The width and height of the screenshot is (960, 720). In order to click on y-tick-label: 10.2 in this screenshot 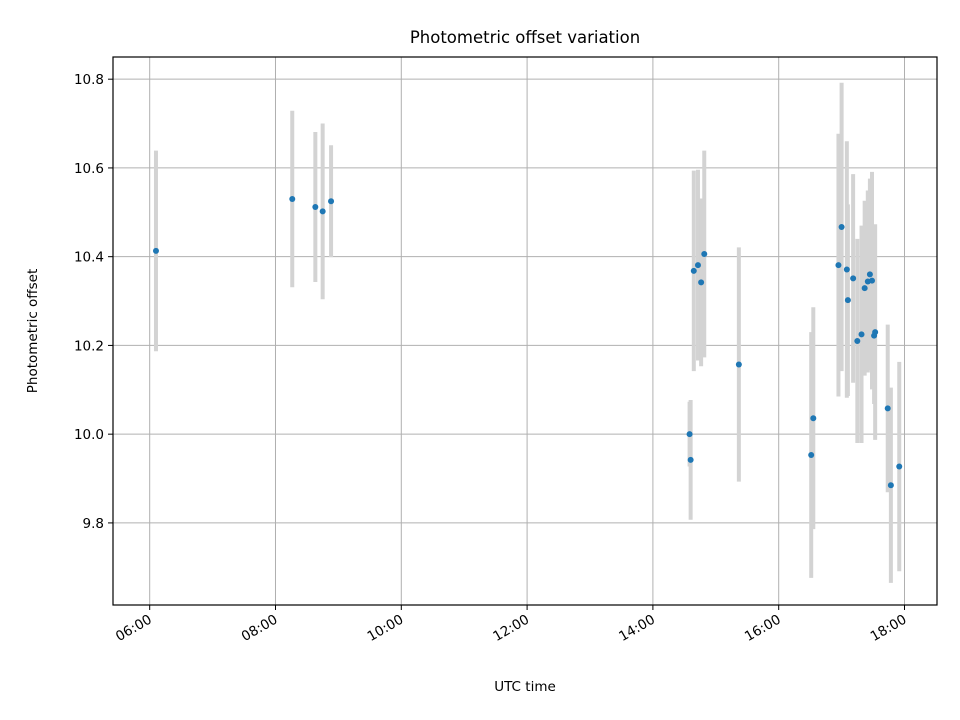, I will do `click(89, 346)`.